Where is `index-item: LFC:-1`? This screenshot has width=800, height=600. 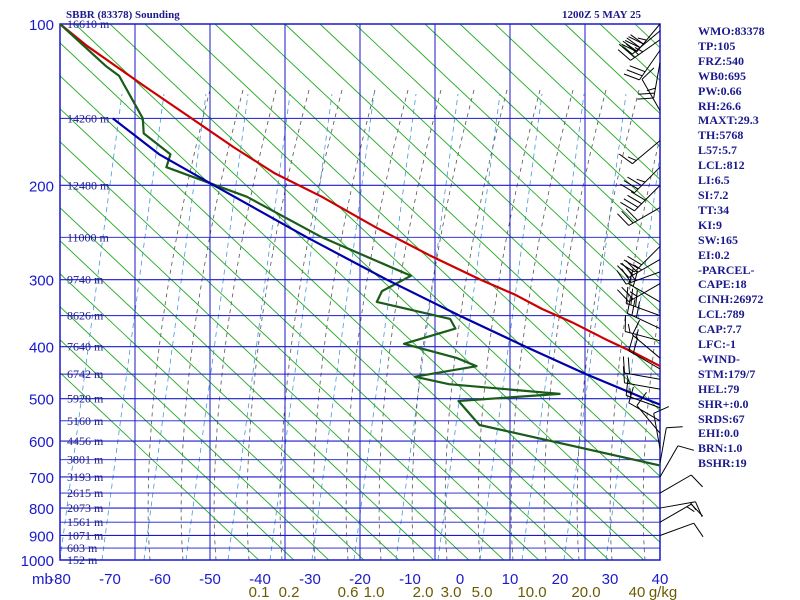 index-item: LFC:-1 is located at coordinates (717, 344).